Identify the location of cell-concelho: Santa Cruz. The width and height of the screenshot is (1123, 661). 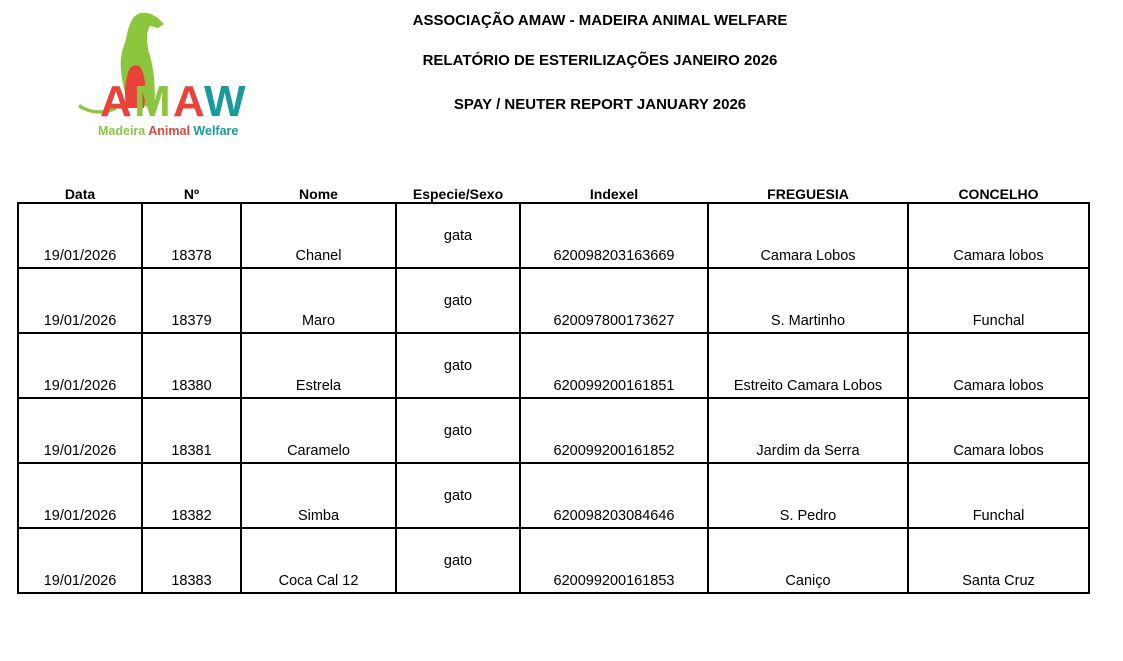
(998, 560).